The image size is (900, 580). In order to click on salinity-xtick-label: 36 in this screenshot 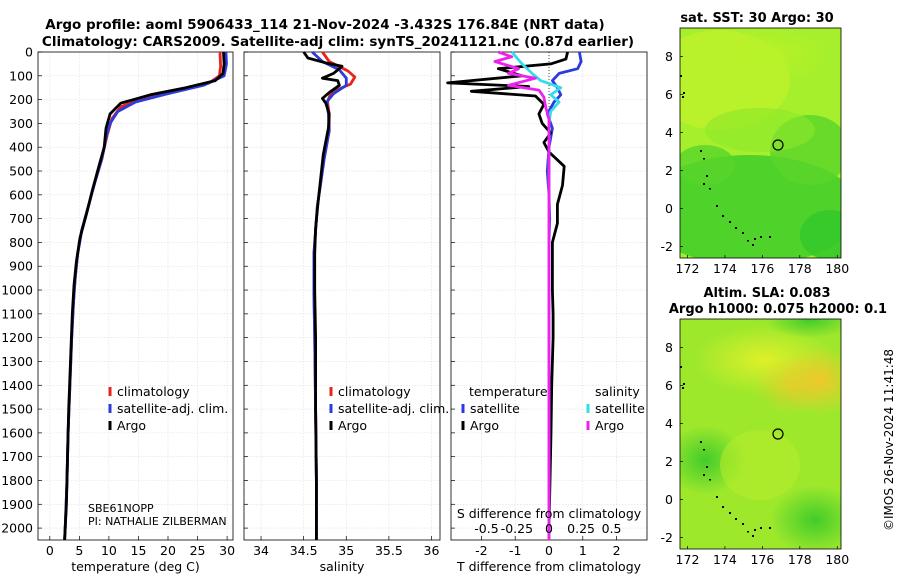, I will do `click(432, 550)`.